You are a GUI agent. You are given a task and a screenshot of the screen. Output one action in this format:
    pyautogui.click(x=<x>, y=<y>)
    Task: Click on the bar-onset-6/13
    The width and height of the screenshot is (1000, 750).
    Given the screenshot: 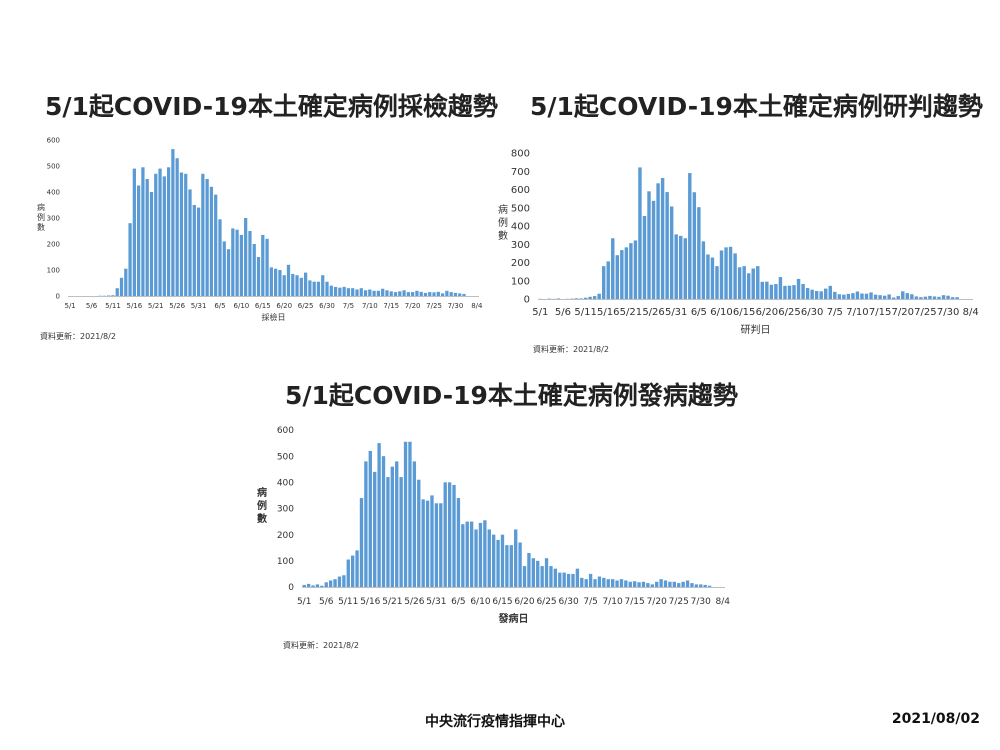 What is the action you would take?
    pyautogui.click(x=494, y=560)
    